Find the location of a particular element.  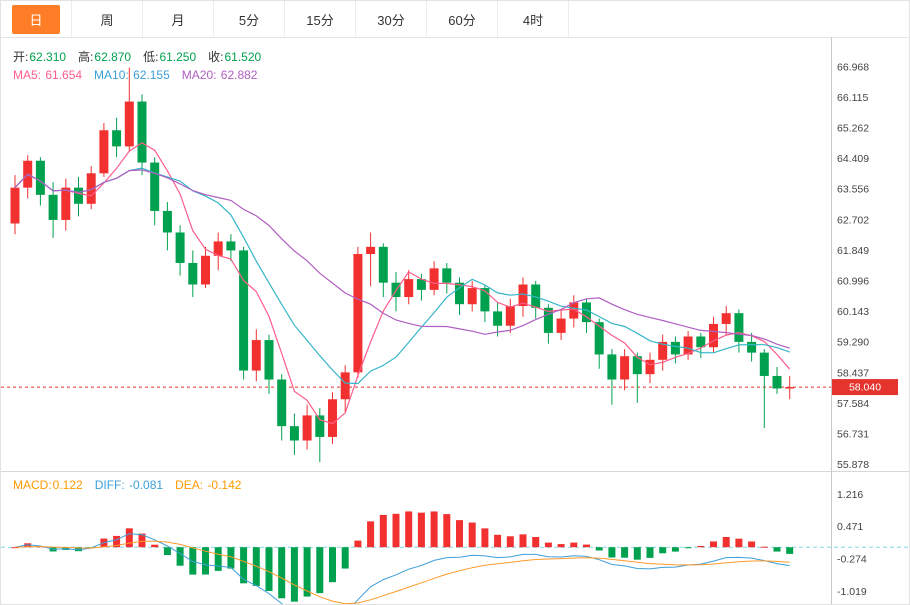

tab-5min: 5分 is located at coordinates (249, 19).